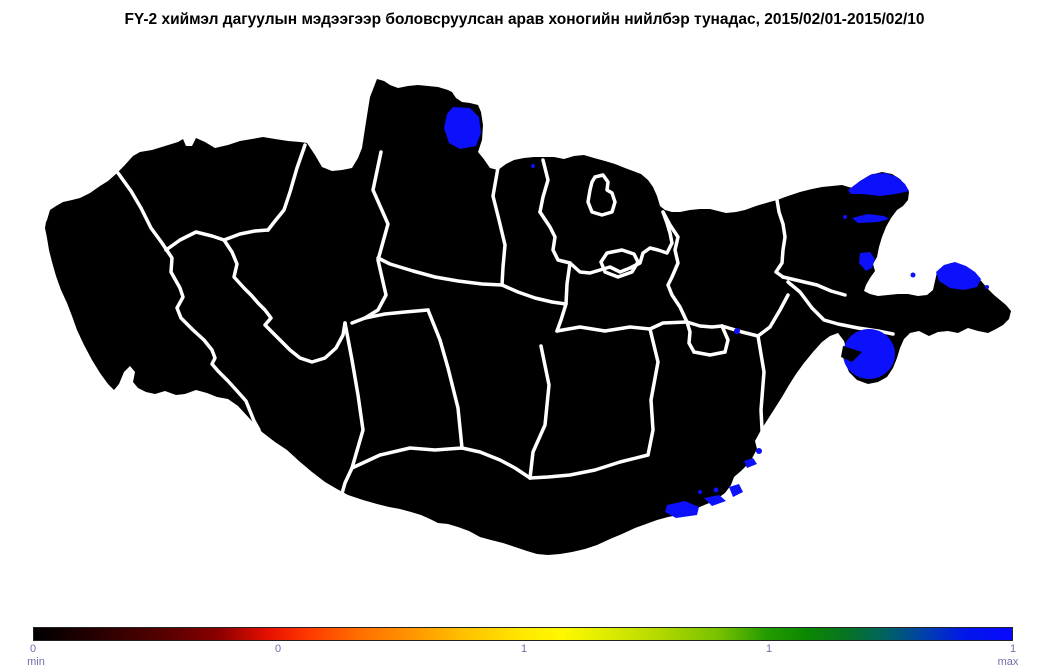 Image resolution: width=1049 pixels, height=668 pixels. I want to click on enclave-border-orkhon, so click(619, 263).